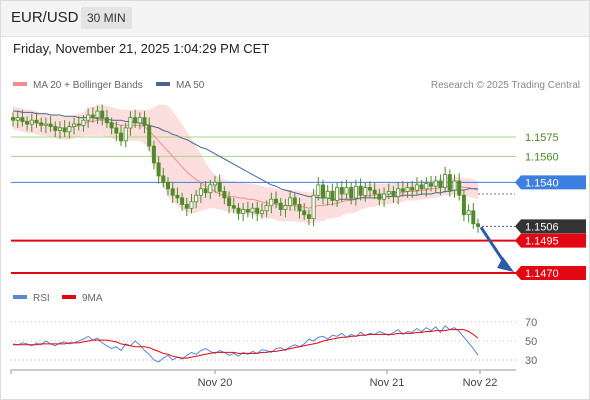 This screenshot has height=400, width=590. Describe the element at coordinates (245, 344) in the screenshot. I see `rsi-line` at that location.